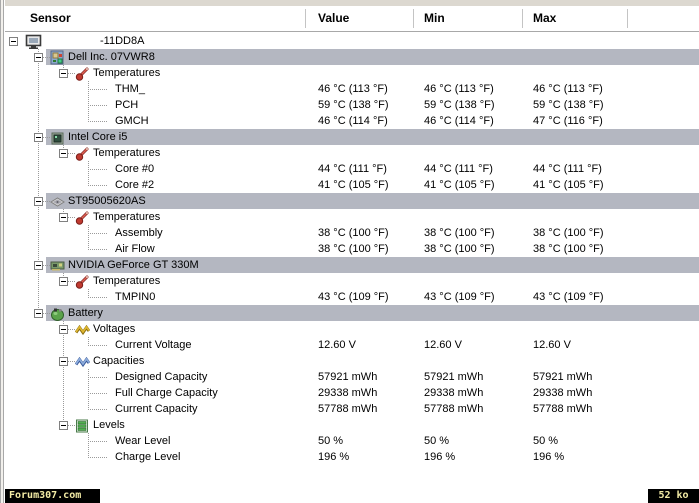 This screenshot has width=699, height=503. I want to click on value-cell: 196 %, so click(334, 457).